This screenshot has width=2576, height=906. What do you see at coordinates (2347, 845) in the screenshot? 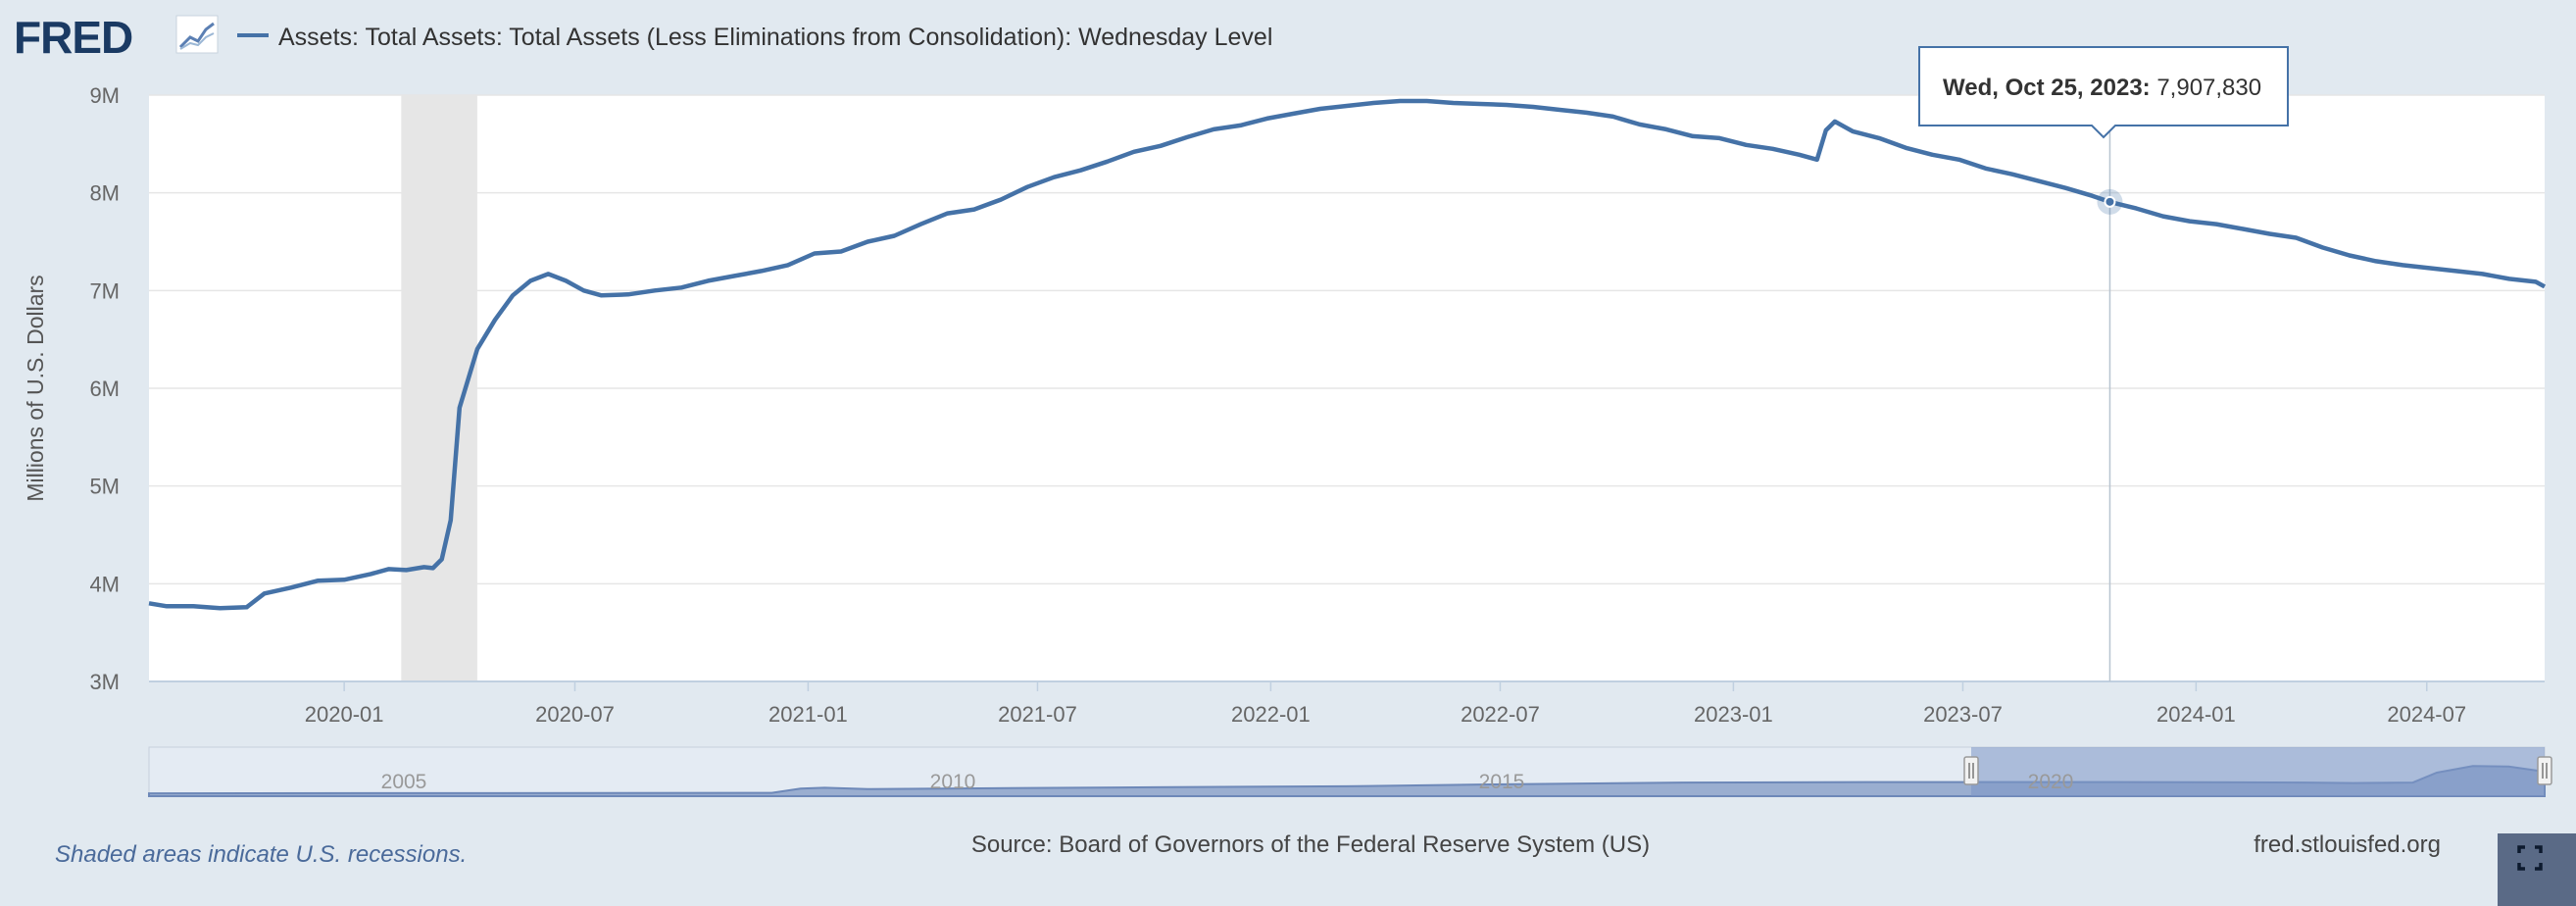
I see `site-link: fred.stlouisfed.org` at bounding box center [2347, 845].